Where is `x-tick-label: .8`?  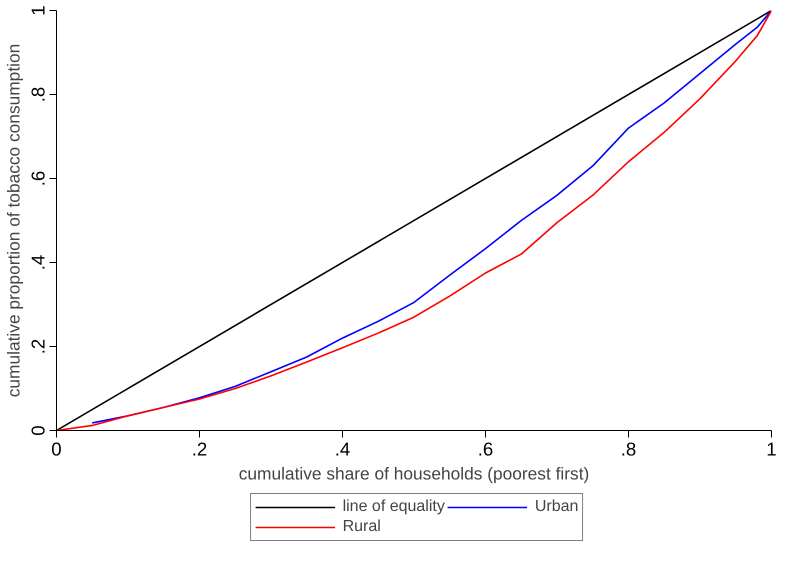
x-tick-label: .8 is located at coordinates (628, 449).